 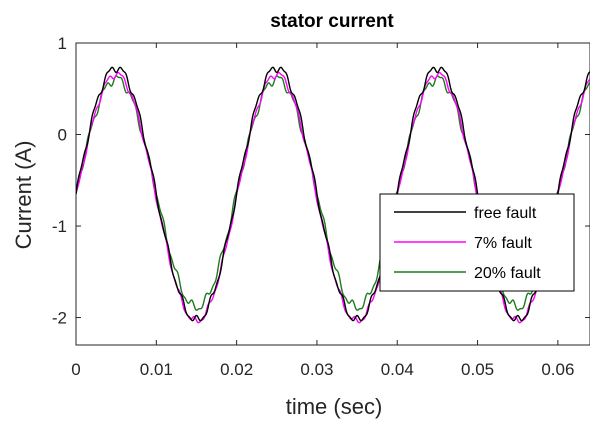 I want to click on x-tick-label: 0, so click(x=75, y=369).